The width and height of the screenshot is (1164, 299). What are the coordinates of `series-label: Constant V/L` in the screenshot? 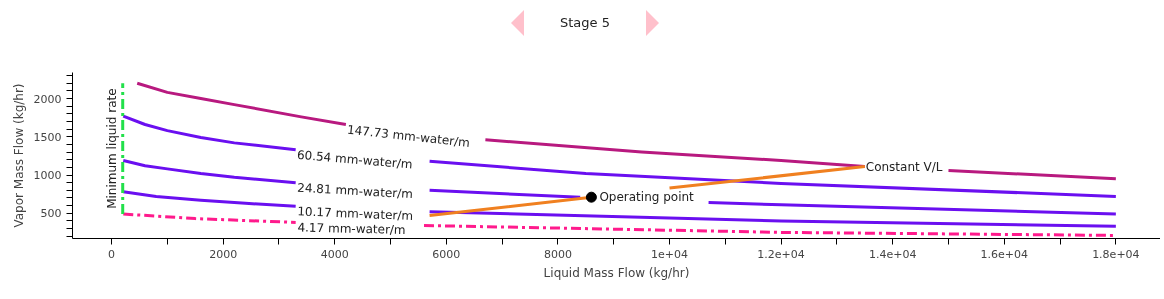 It's located at (904, 166).